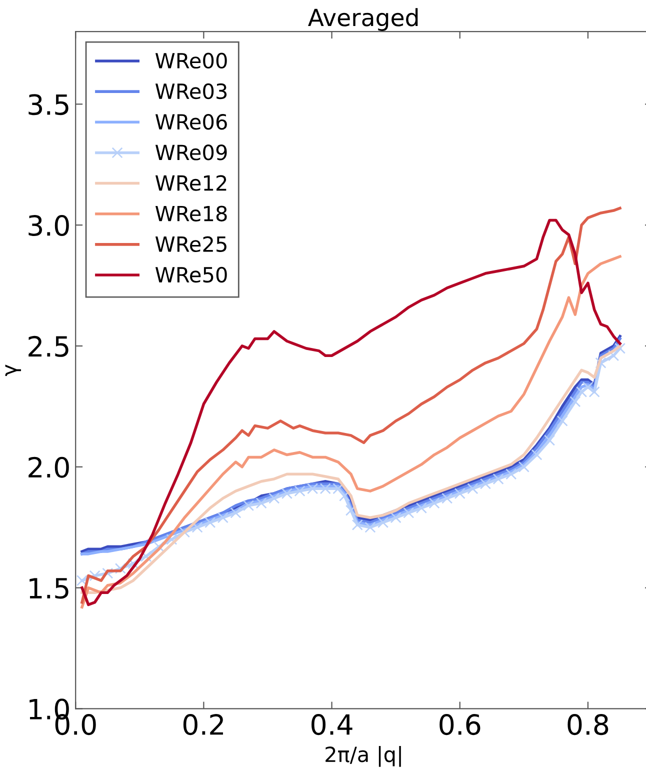 The image size is (646, 776). What do you see at coordinates (48, 105) in the screenshot?
I see `y-tick-label: 3.5` at bounding box center [48, 105].